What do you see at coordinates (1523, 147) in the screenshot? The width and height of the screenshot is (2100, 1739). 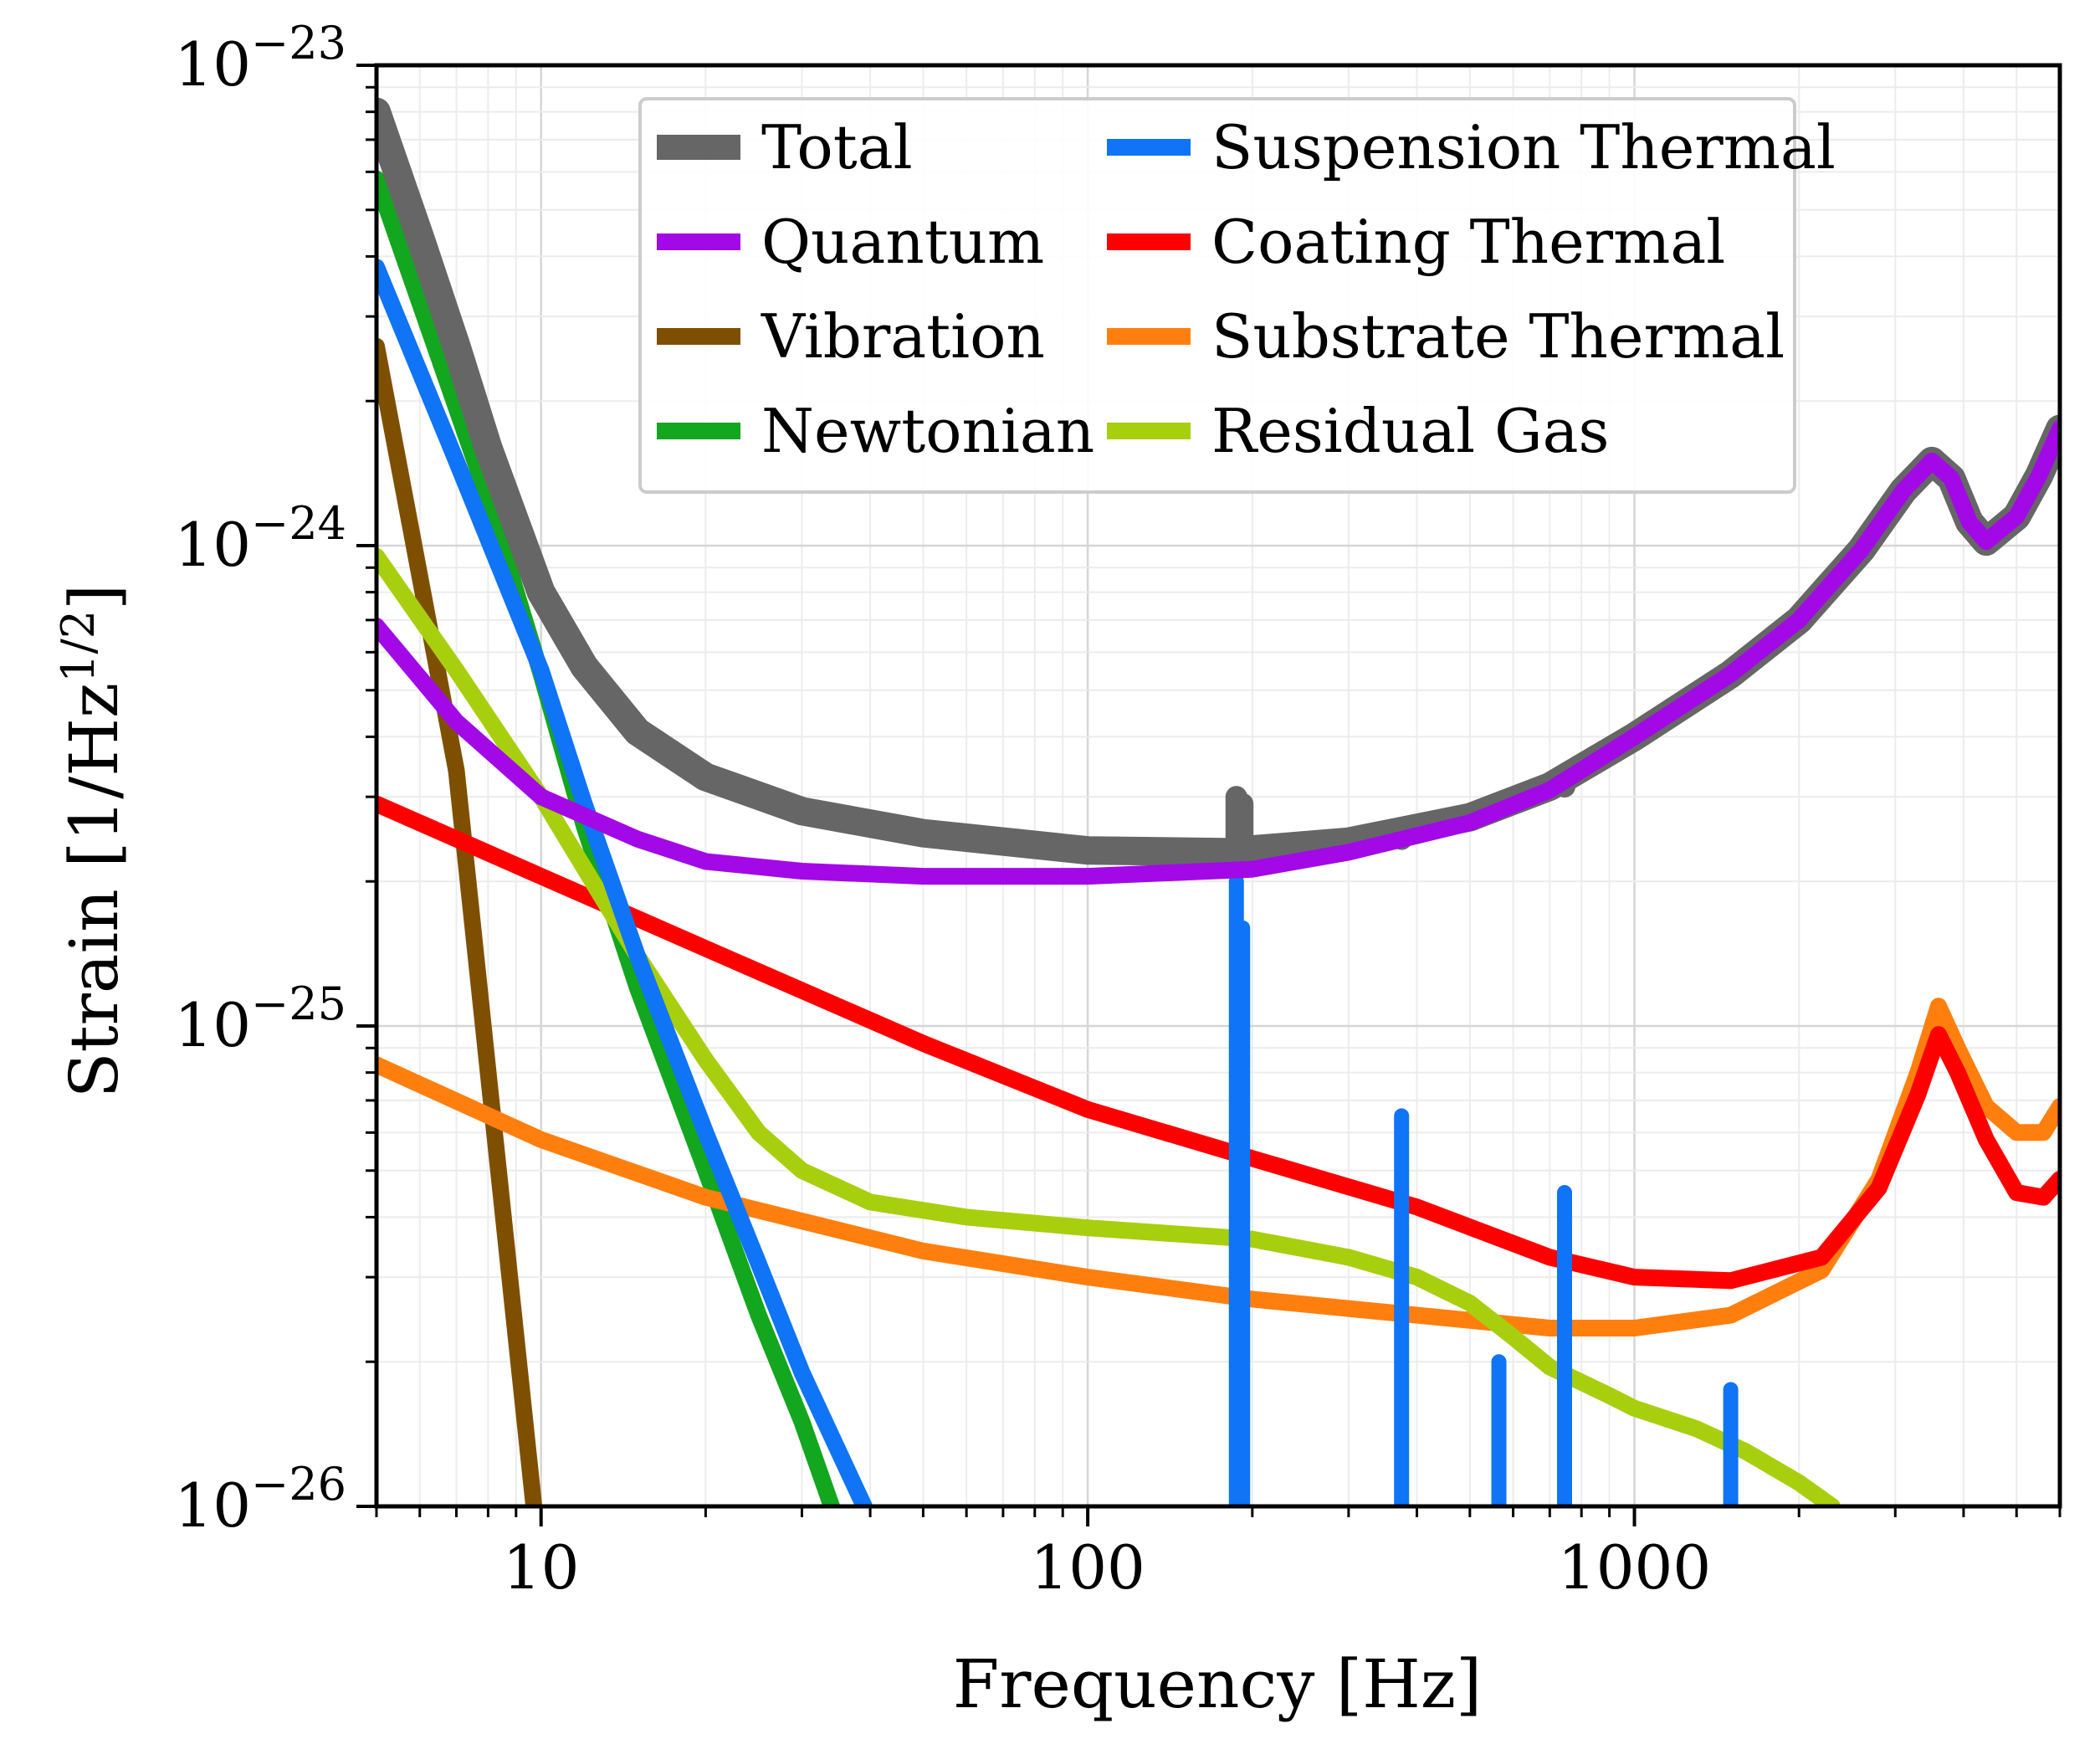 I see `legend-label-suspension: Suspension Thermal` at bounding box center [1523, 147].